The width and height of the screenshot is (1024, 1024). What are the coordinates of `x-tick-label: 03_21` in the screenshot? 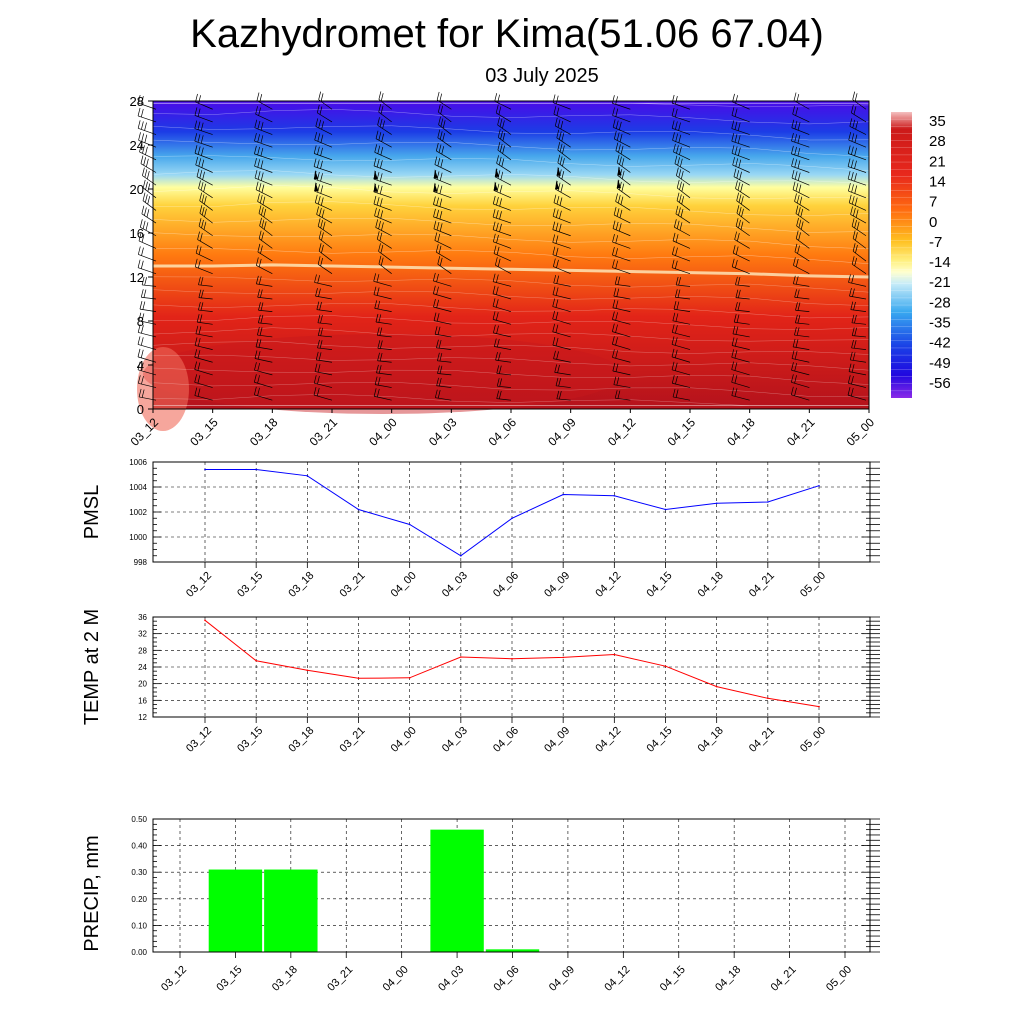 It's located at (353, 740).